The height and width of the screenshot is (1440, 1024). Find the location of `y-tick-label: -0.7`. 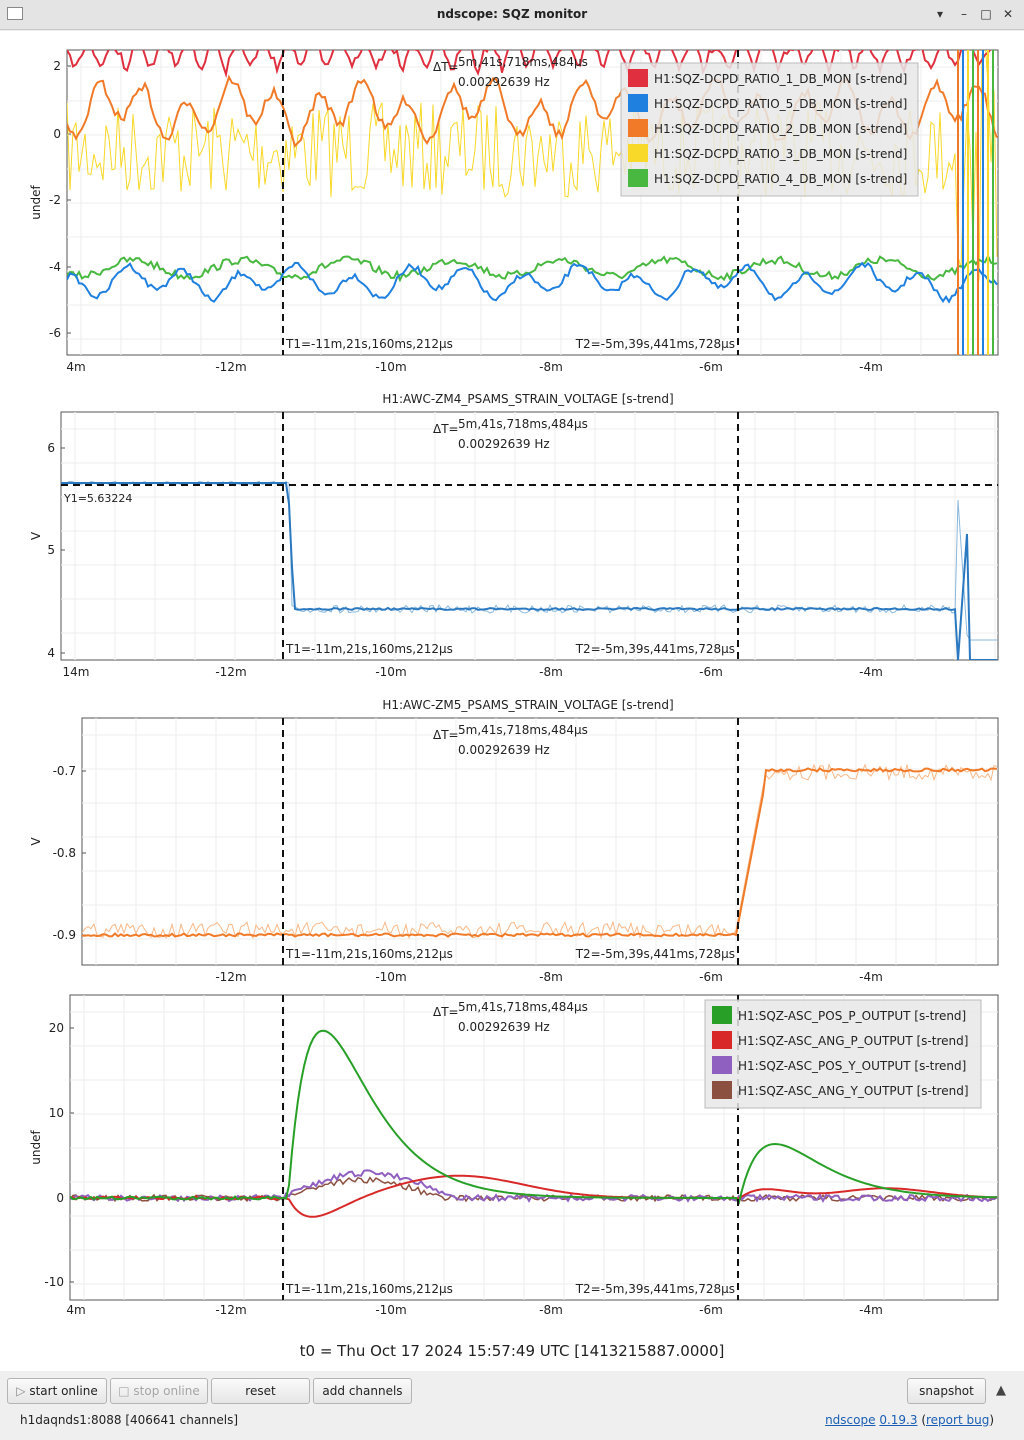

y-tick-label: -0.7 is located at coordinates (64, 771).